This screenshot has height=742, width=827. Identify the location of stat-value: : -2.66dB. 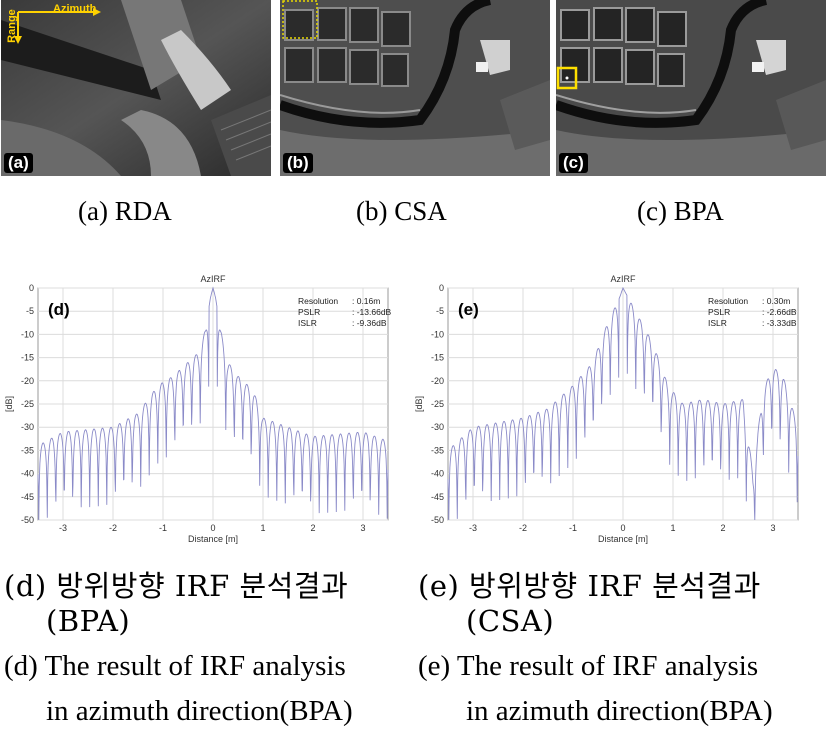
(779, 312).